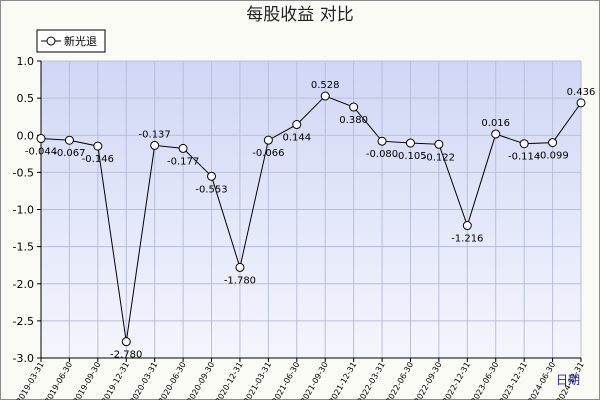 Image resolution: width=600 pixels, height=400 pixels. Describe the element at coordinates (41, 152) in the screenshot. I see `data-label: -0.044` at that location.